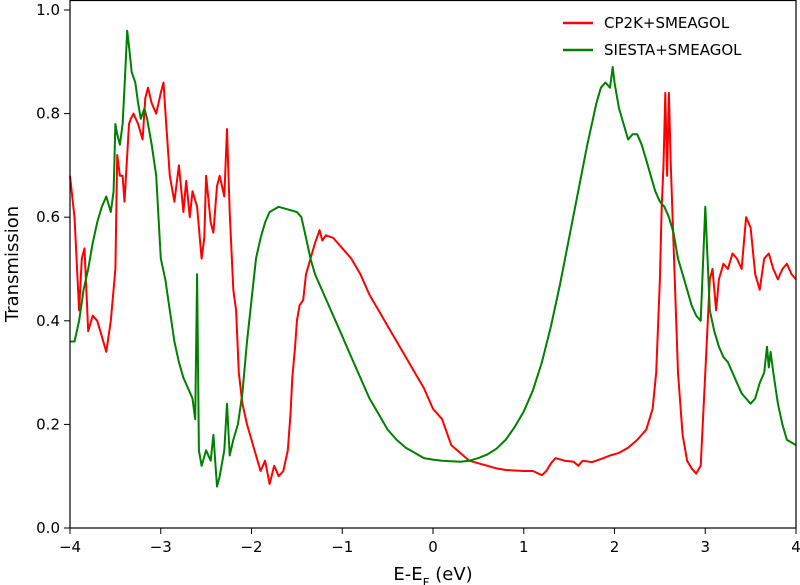 Image resolution: width=800 pixels, height=585 pixels. What do you see at coordinates (524, 547) in the screenshot?
I see `x-tick-label: 1` at bounding box center [524, 547].